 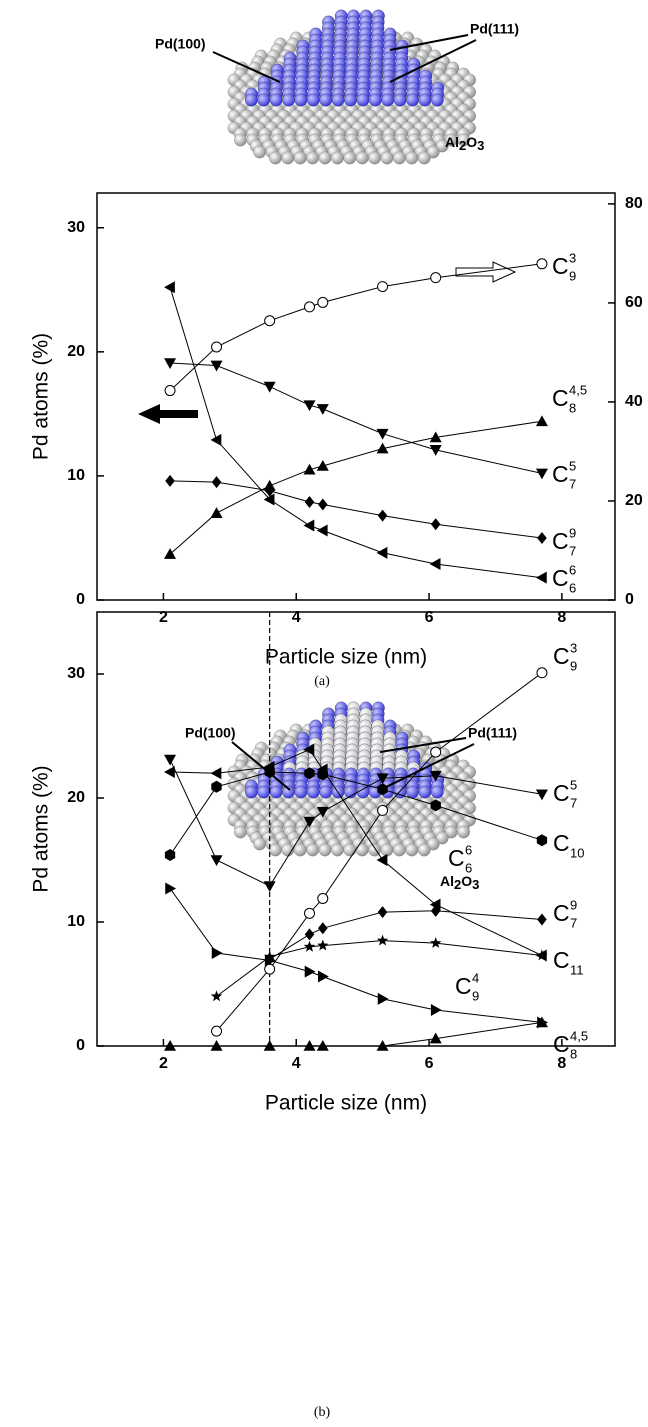 What do you see at coordinates (466, 881) in the screenshot?
I see `text: O` at bounding box center [466, 881].